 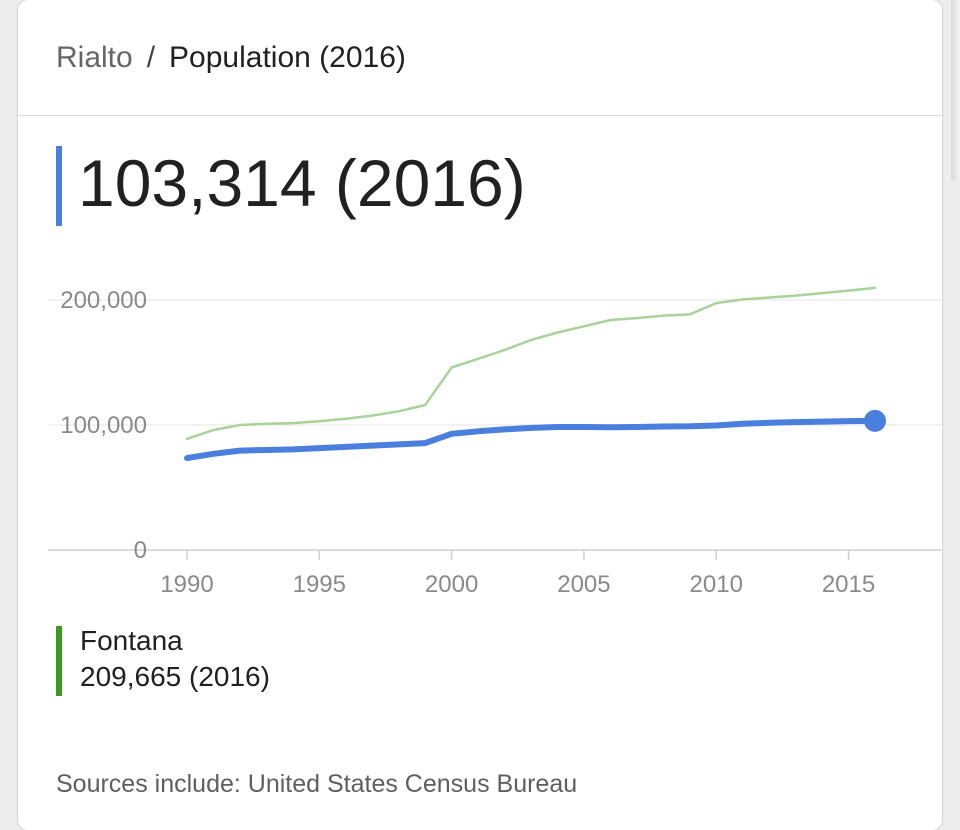 What do you see at coordinates (175, 676) in the screenshot?
I see `legend-series-value: 209,665 (2016)` at bounding box center [175, 676].